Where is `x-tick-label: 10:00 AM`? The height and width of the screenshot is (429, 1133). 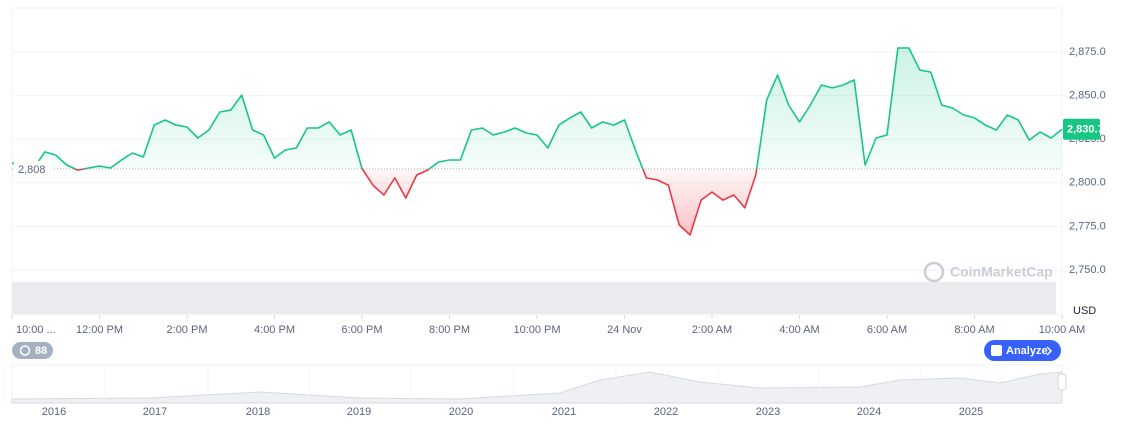
x-tick-label: 10:00 AM is located at coordinates (1062, 330).